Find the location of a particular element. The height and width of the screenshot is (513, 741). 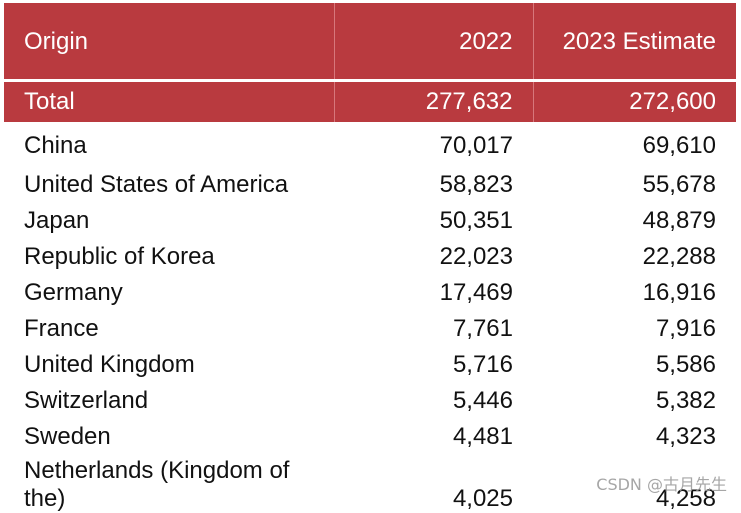

origin-cell: United Kingdom is located at coordinates (169, 365).